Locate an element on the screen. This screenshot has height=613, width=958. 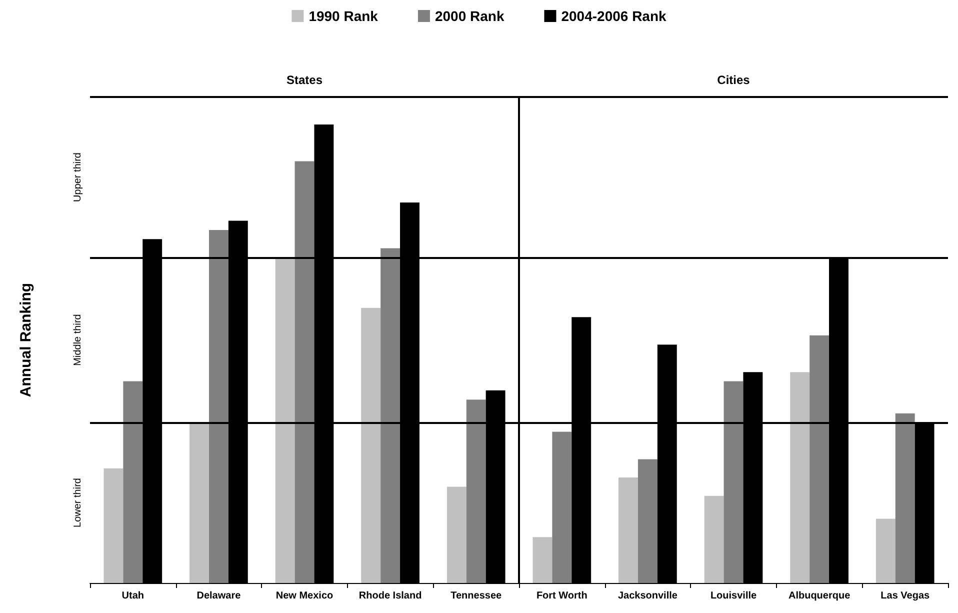
x-tick-label: Tennessee is located at coordinates (476, 596).